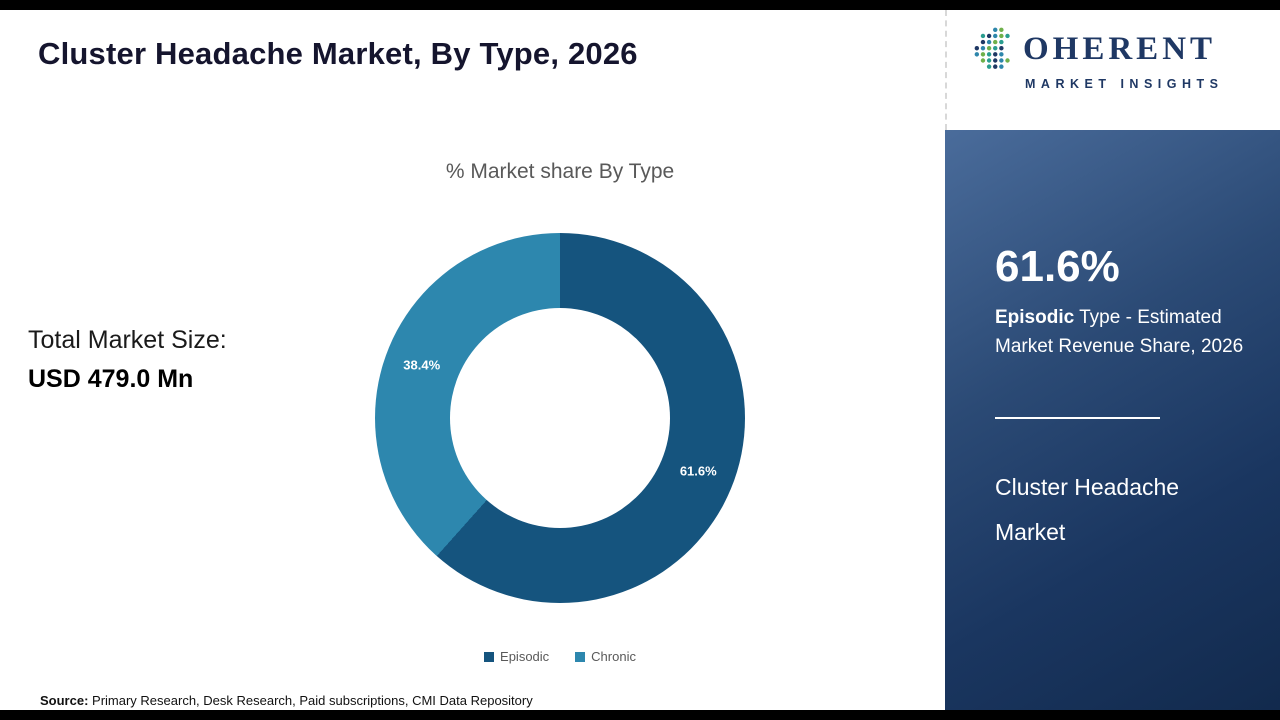 This screenshot has height=720, width=1280. I want to click on legend-item-episodic: Episodic, so click(516, 656).